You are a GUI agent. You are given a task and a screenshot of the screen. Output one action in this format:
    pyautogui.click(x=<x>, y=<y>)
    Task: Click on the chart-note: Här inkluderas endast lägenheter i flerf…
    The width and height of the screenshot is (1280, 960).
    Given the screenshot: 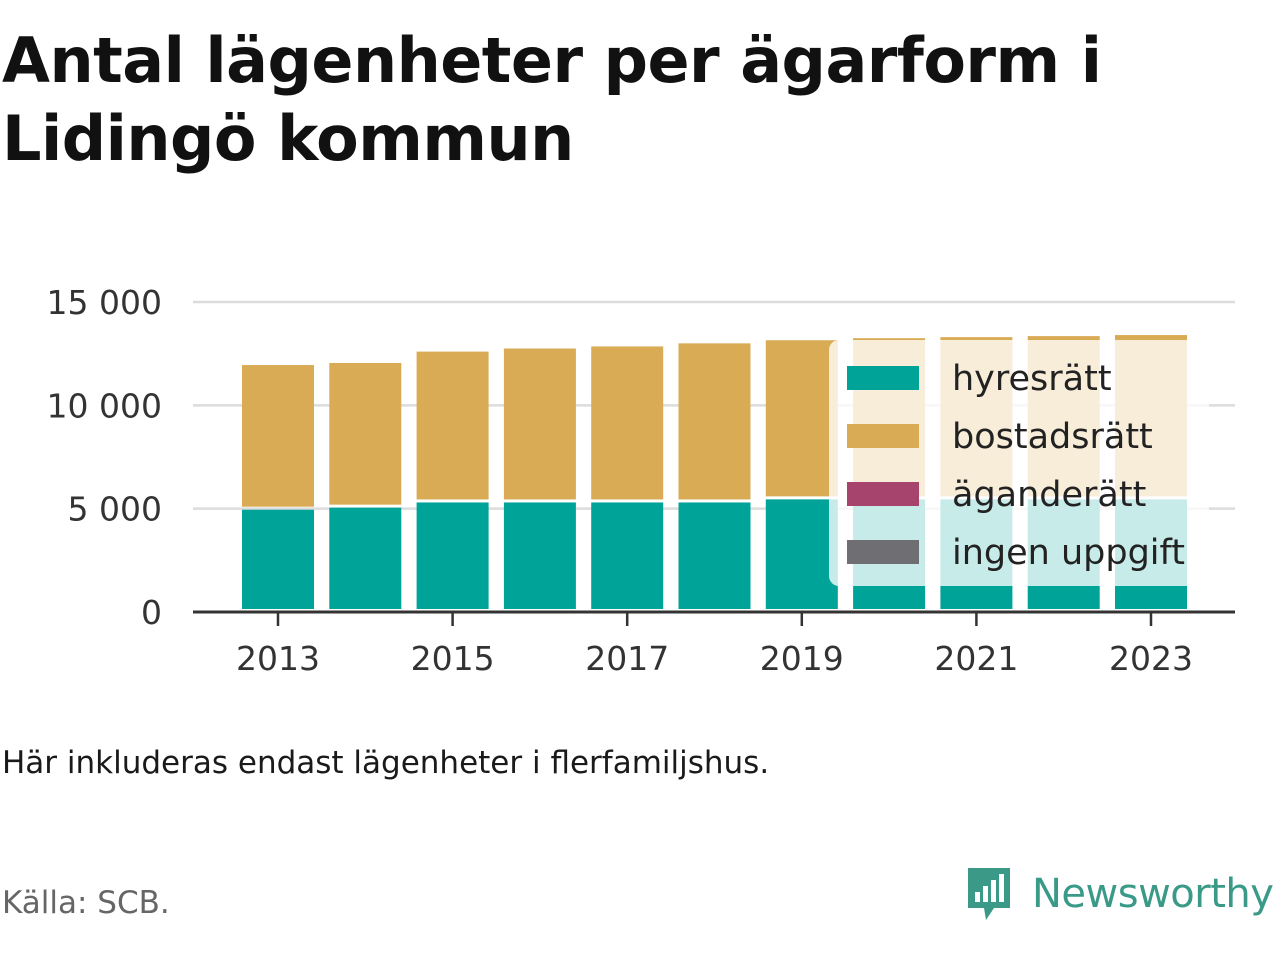 What is the action you would take?
    pyautogui.click(x=386, y=763)
    